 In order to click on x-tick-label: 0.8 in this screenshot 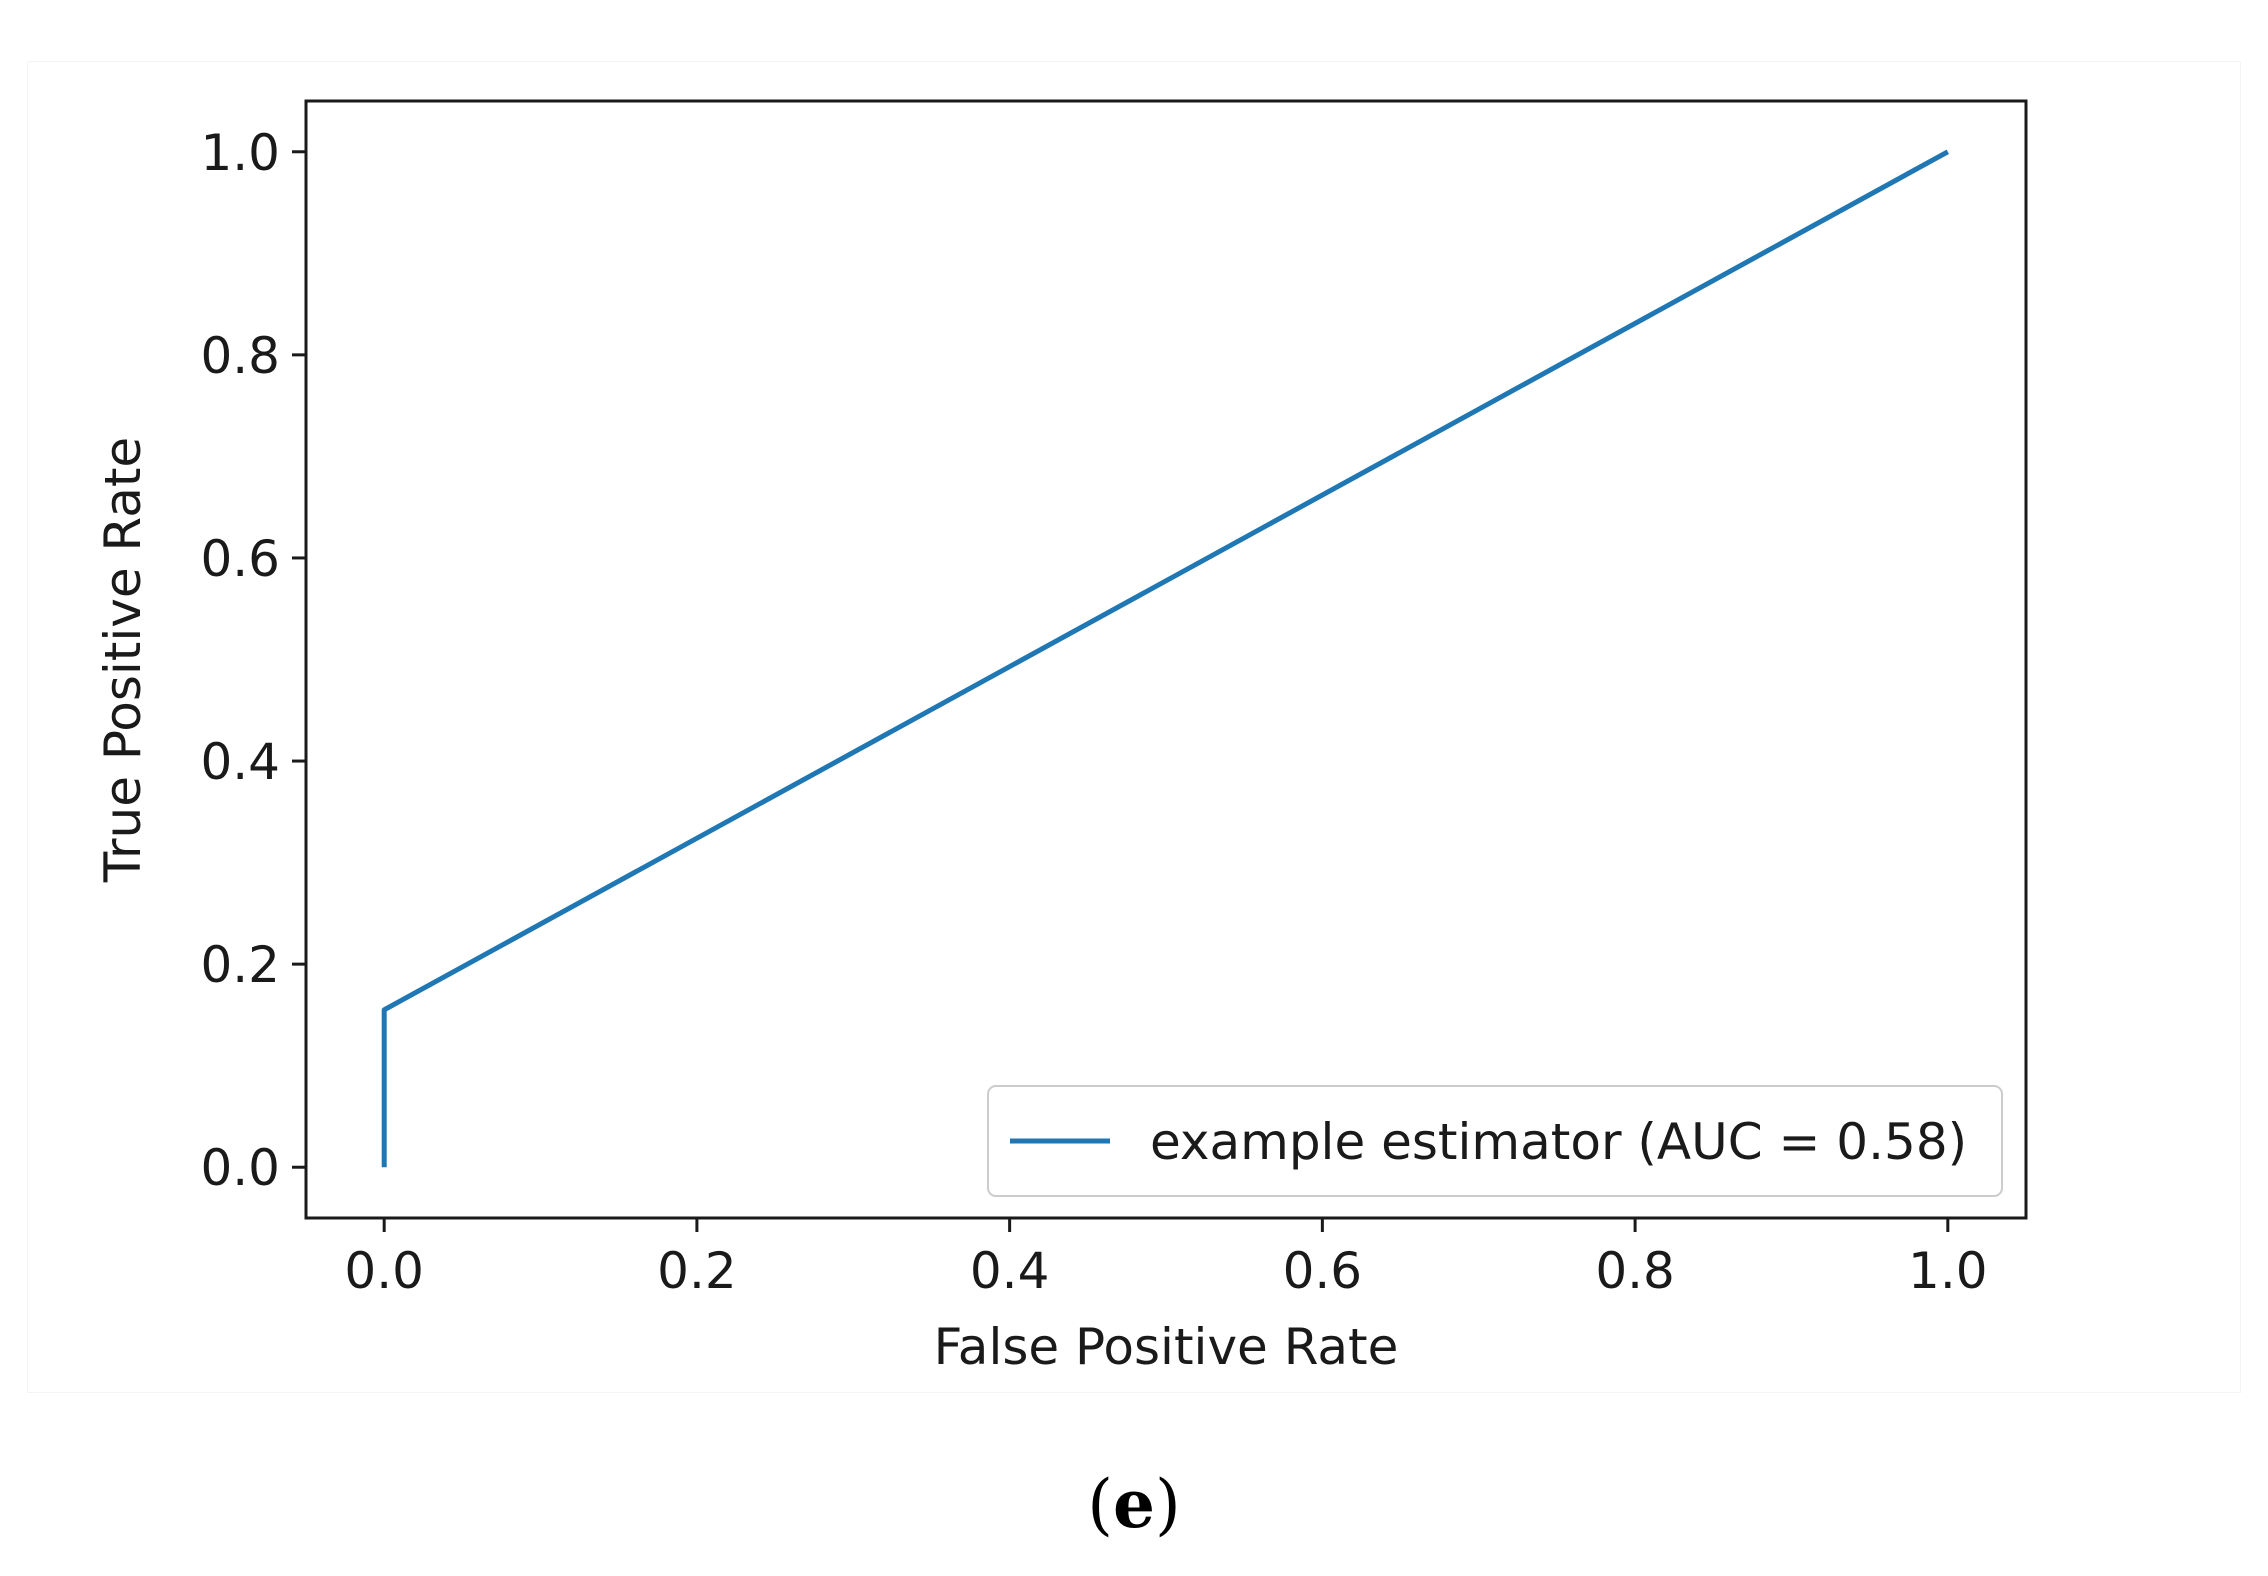, I will do `click(1635, 1271)`.